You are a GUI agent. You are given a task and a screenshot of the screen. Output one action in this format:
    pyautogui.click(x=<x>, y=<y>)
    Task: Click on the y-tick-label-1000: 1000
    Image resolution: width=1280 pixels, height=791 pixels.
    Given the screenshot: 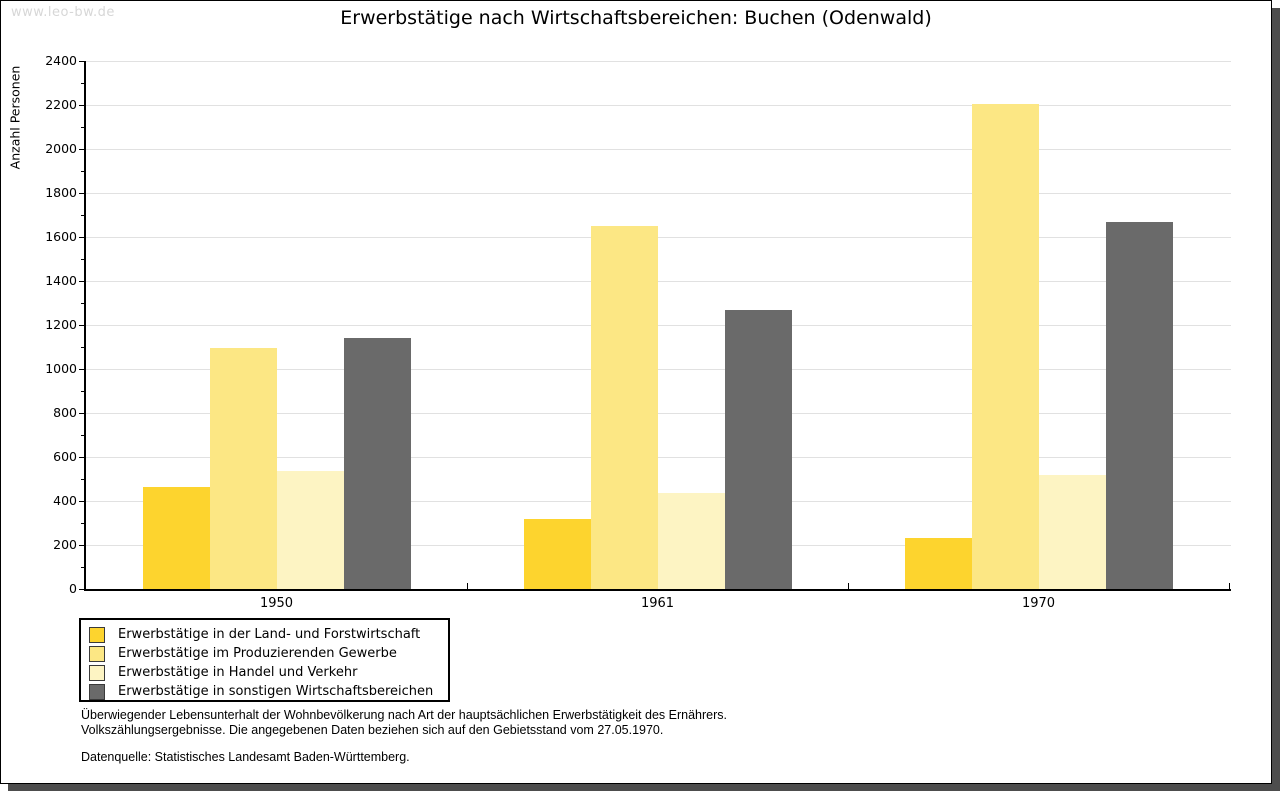 What is the action you would take?
    pyautogui.click(x=61, y=368)
    